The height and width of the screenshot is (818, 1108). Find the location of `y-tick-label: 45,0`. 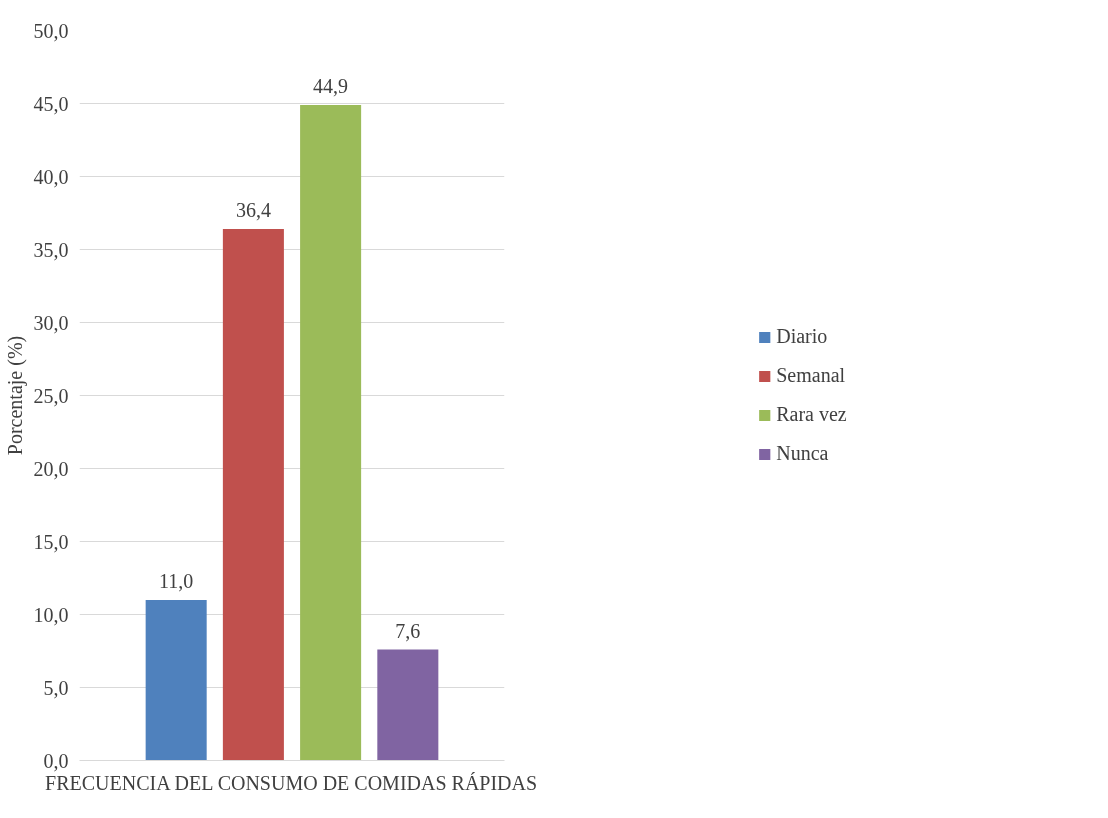

y-tick-label: 45,0 is located at coordinates (51, 103).